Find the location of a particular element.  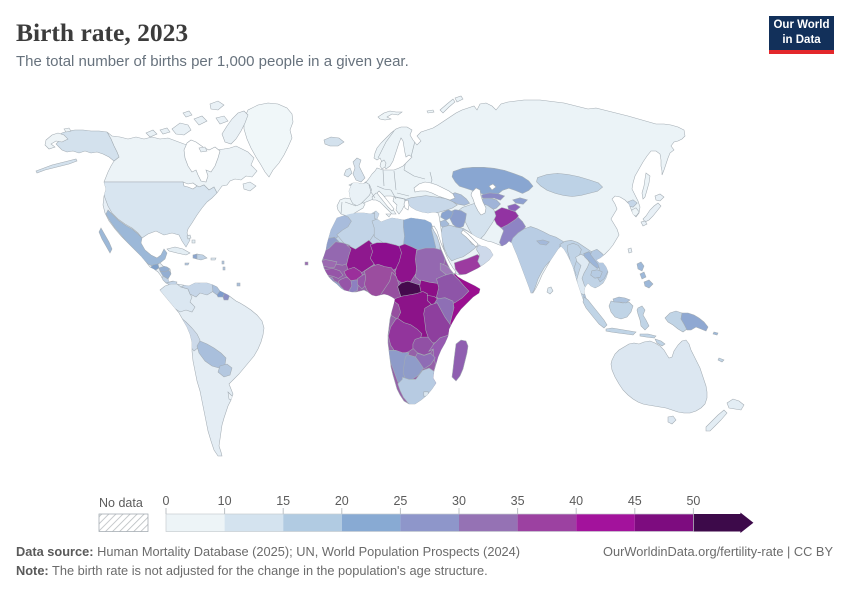

svg-text: 25 is located at coordinates (400, 501).